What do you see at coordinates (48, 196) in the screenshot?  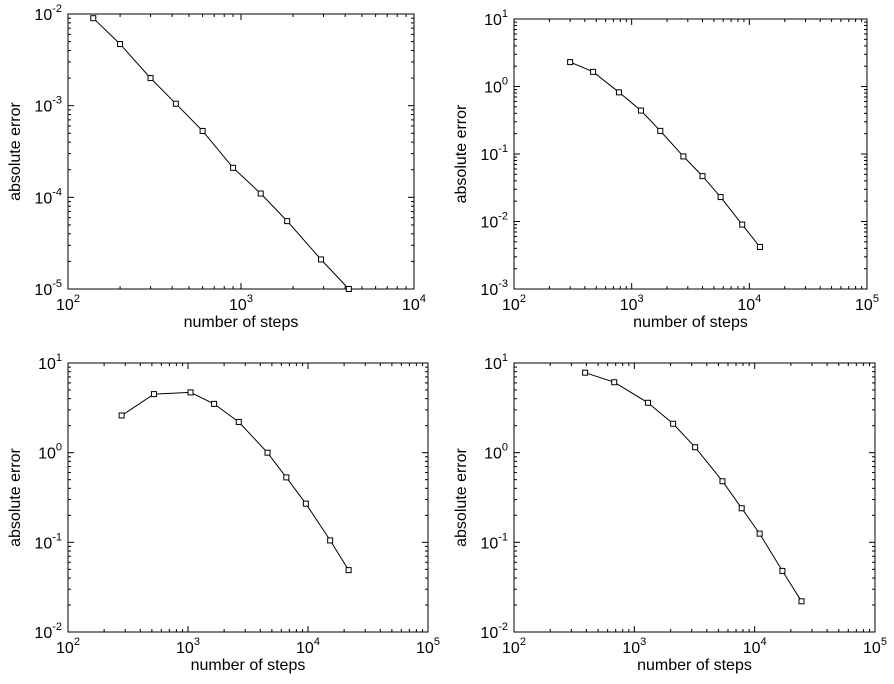 I see `y-tick-label: 10⁻⁴` at bounding box center [48, 196].